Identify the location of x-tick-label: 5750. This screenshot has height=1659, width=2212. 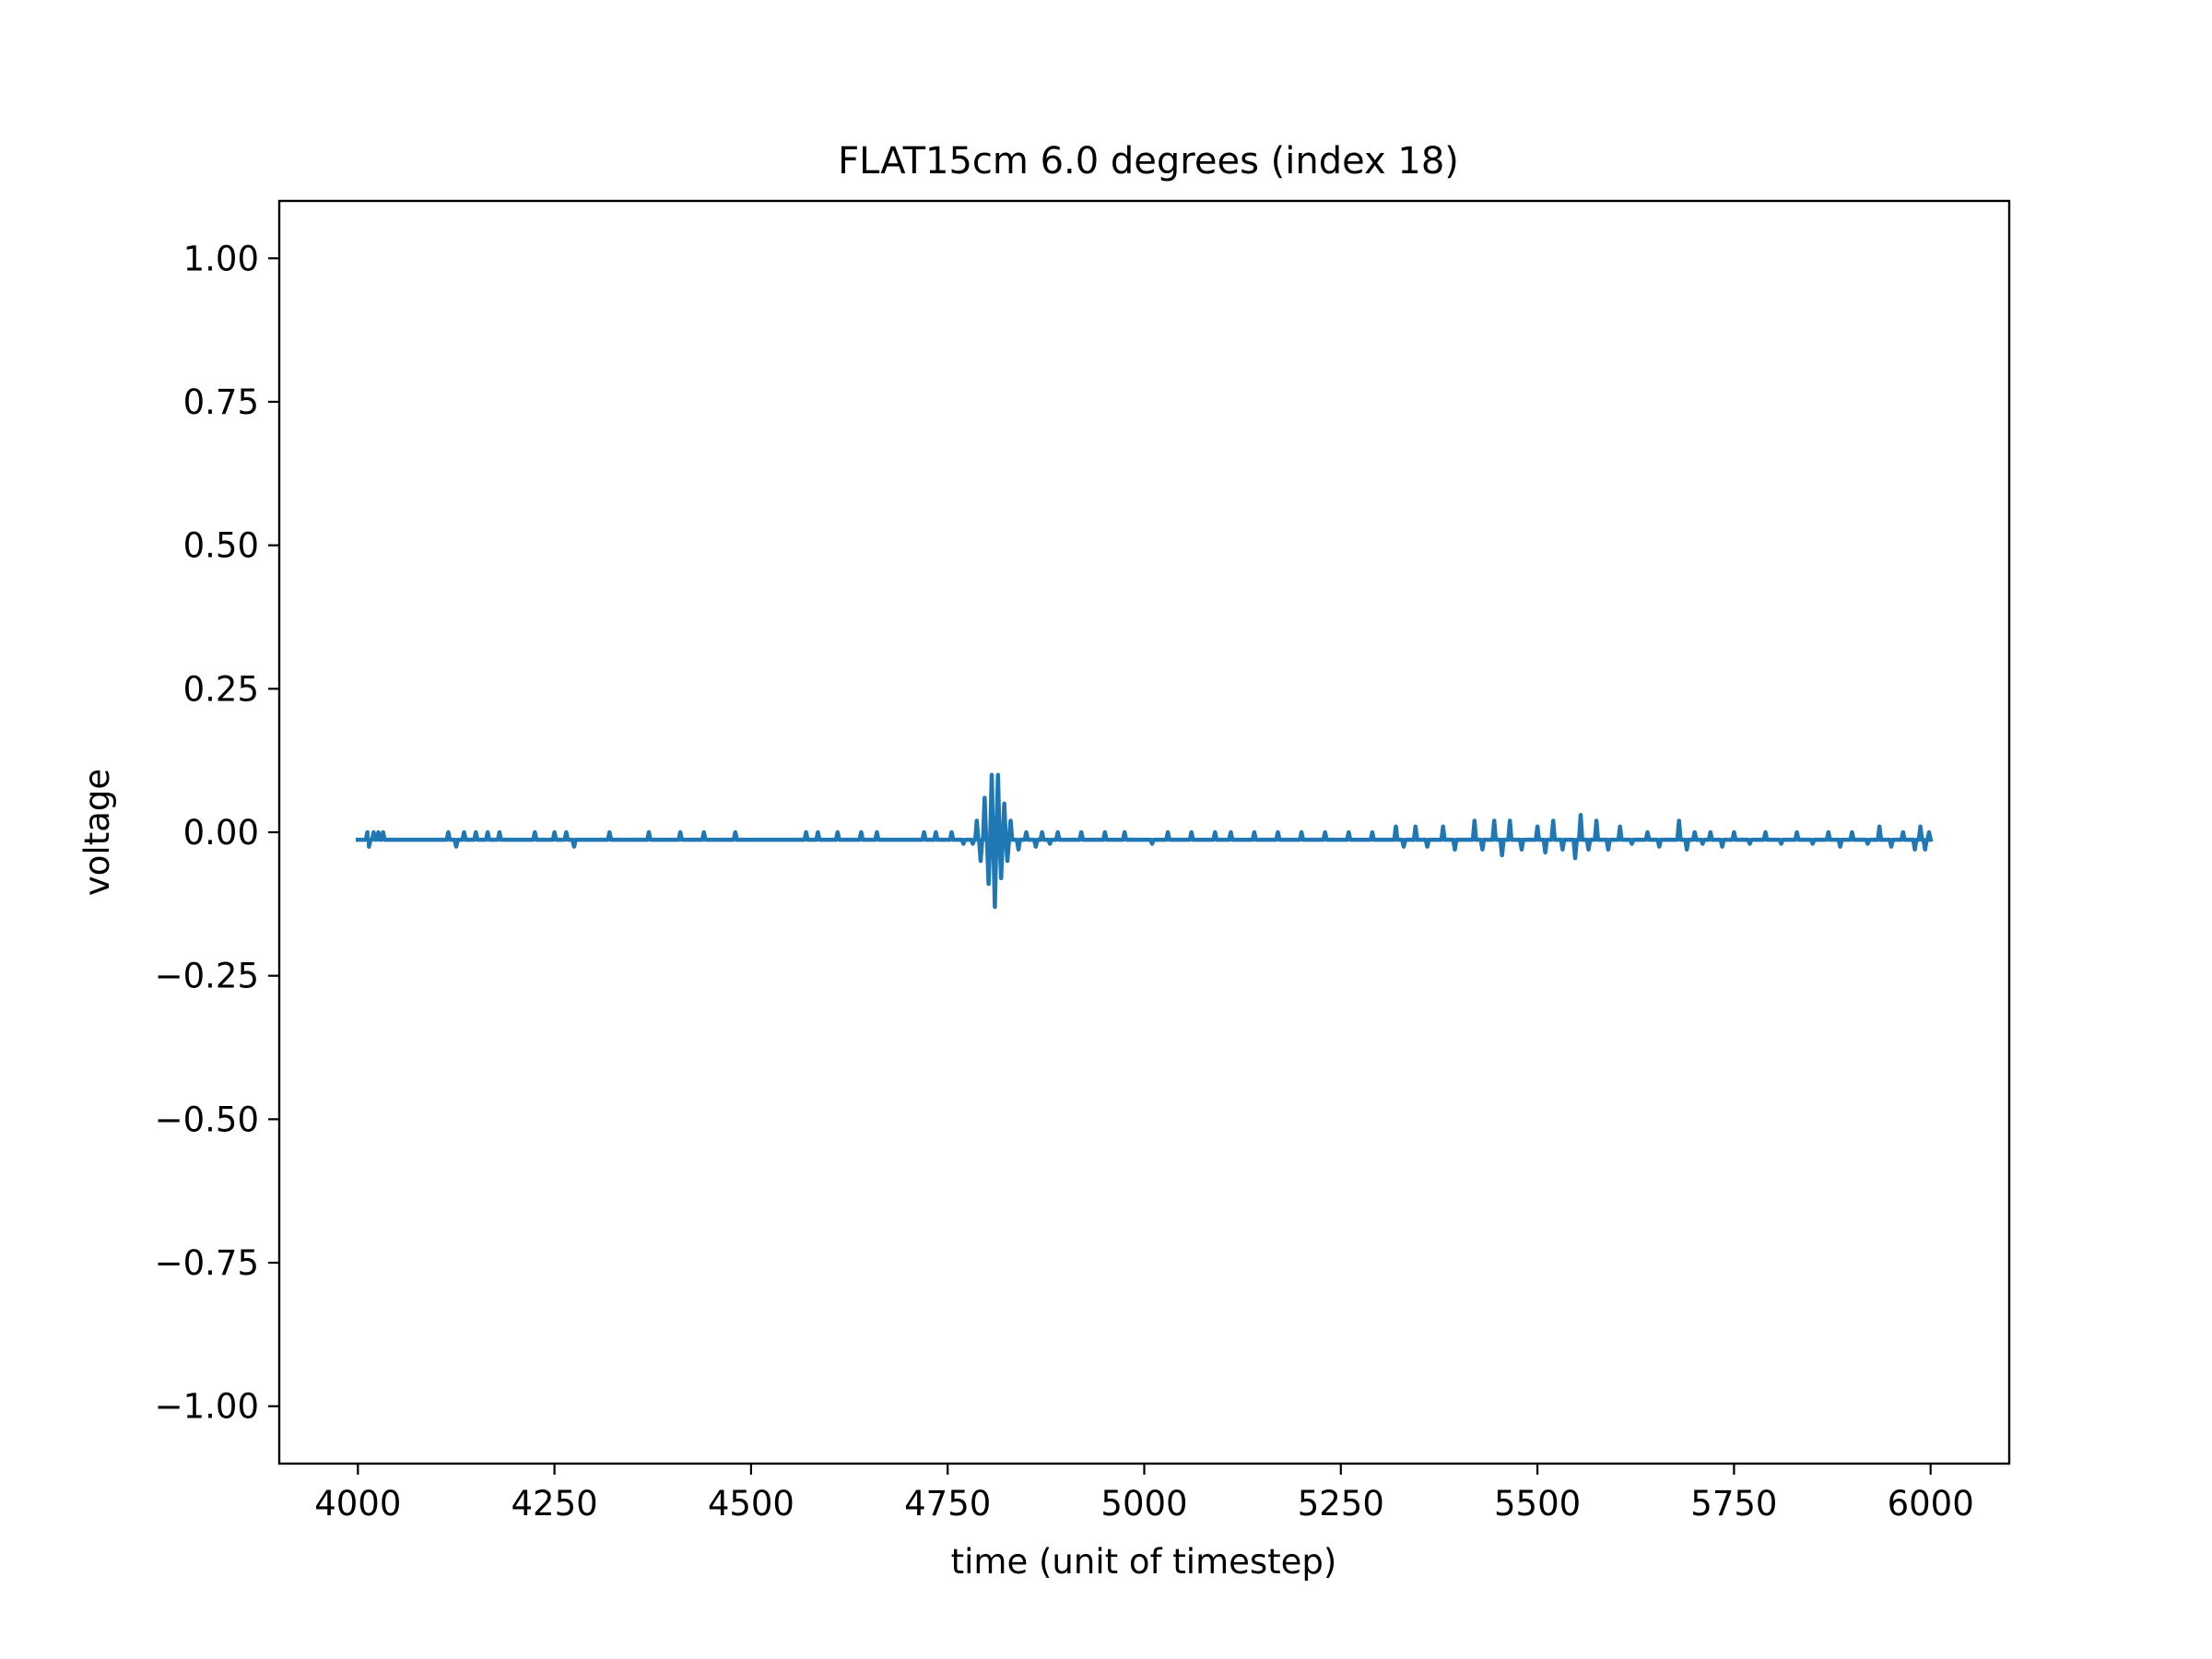
(1733, 1504).